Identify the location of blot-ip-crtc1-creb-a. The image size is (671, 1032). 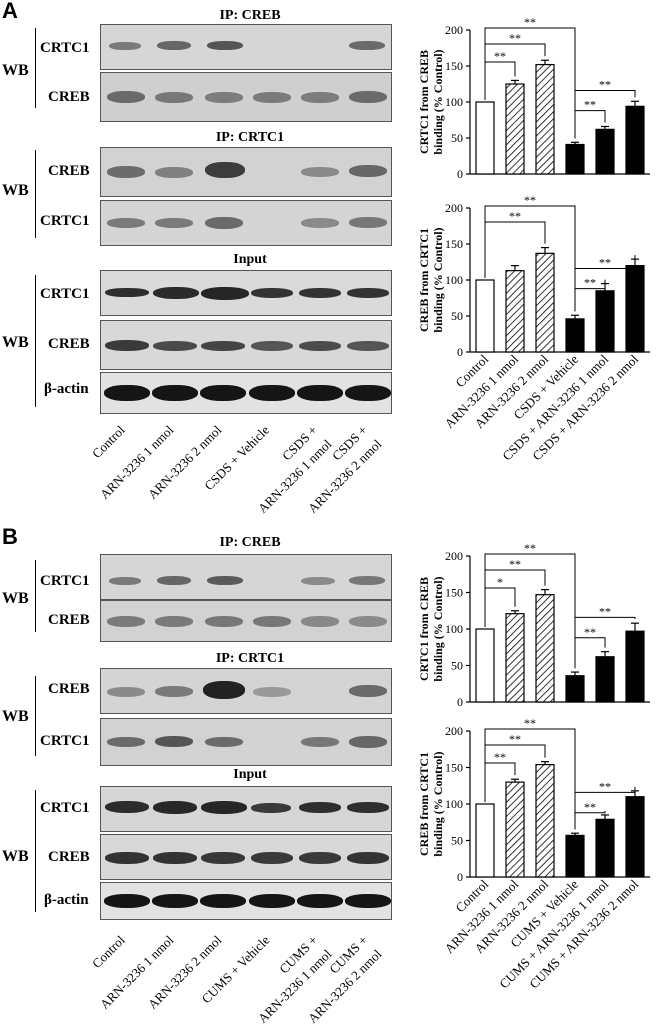
(246, 172).